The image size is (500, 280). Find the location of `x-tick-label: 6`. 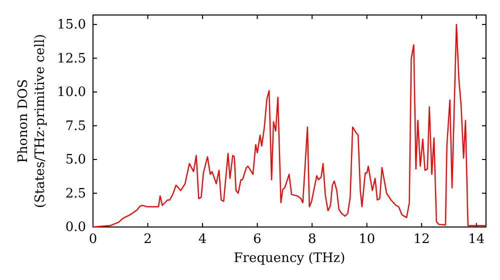

x-tick-label: 6 is located at coordinates (257, 240).